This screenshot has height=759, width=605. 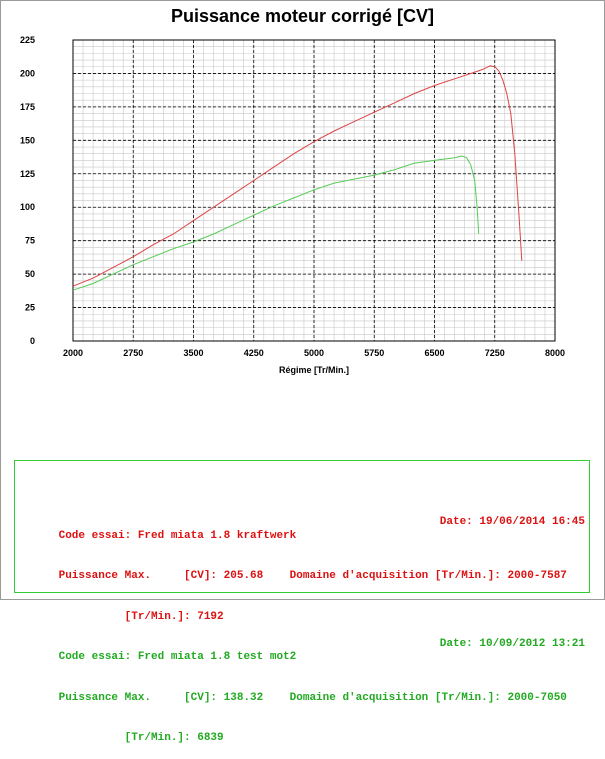 What do you see at coordinates (27, 207) in the screenshot?
I see `y-tick-label: 100` at bounding box center [27, 207].